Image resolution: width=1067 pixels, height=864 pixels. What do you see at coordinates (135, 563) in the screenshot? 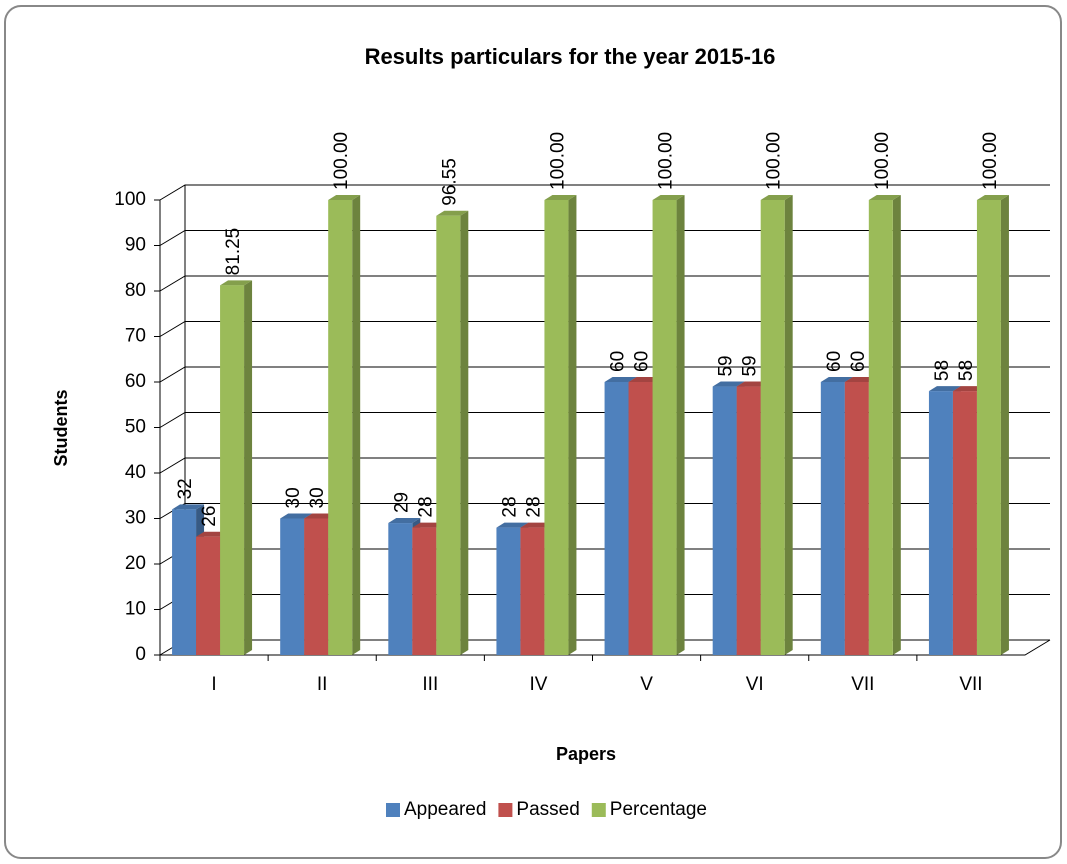
I see `y-tick-label: 20` at bounding box center [135, 563].